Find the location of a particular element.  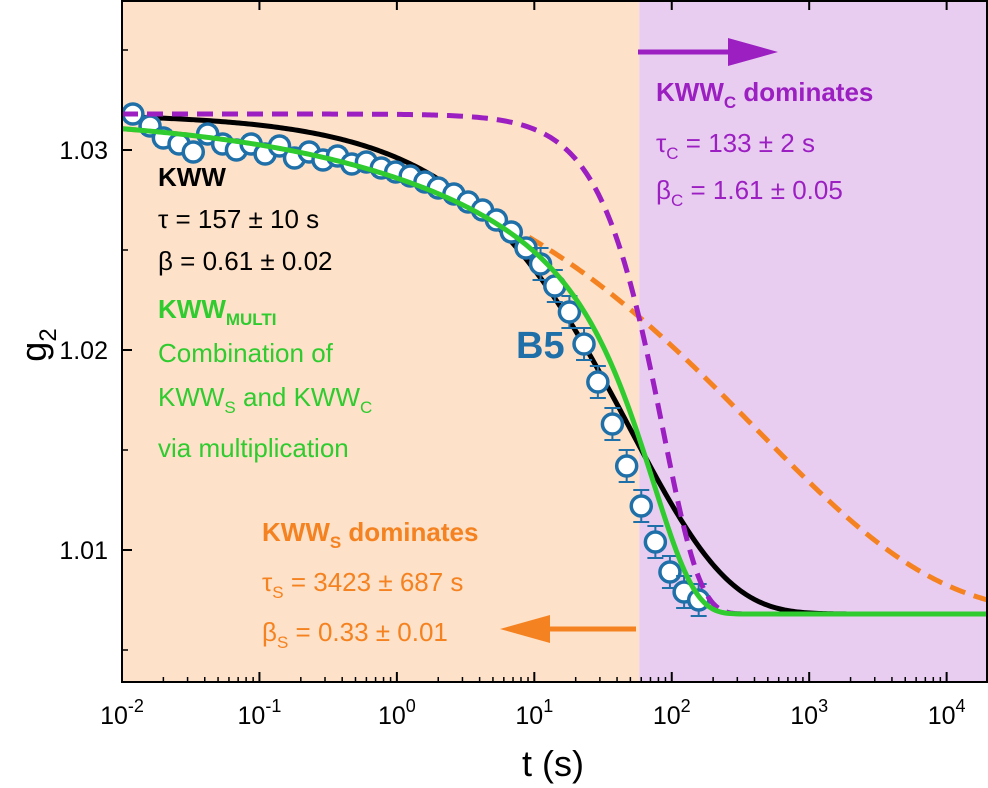

kww-title: KWW is located at coordinates (192, 177).